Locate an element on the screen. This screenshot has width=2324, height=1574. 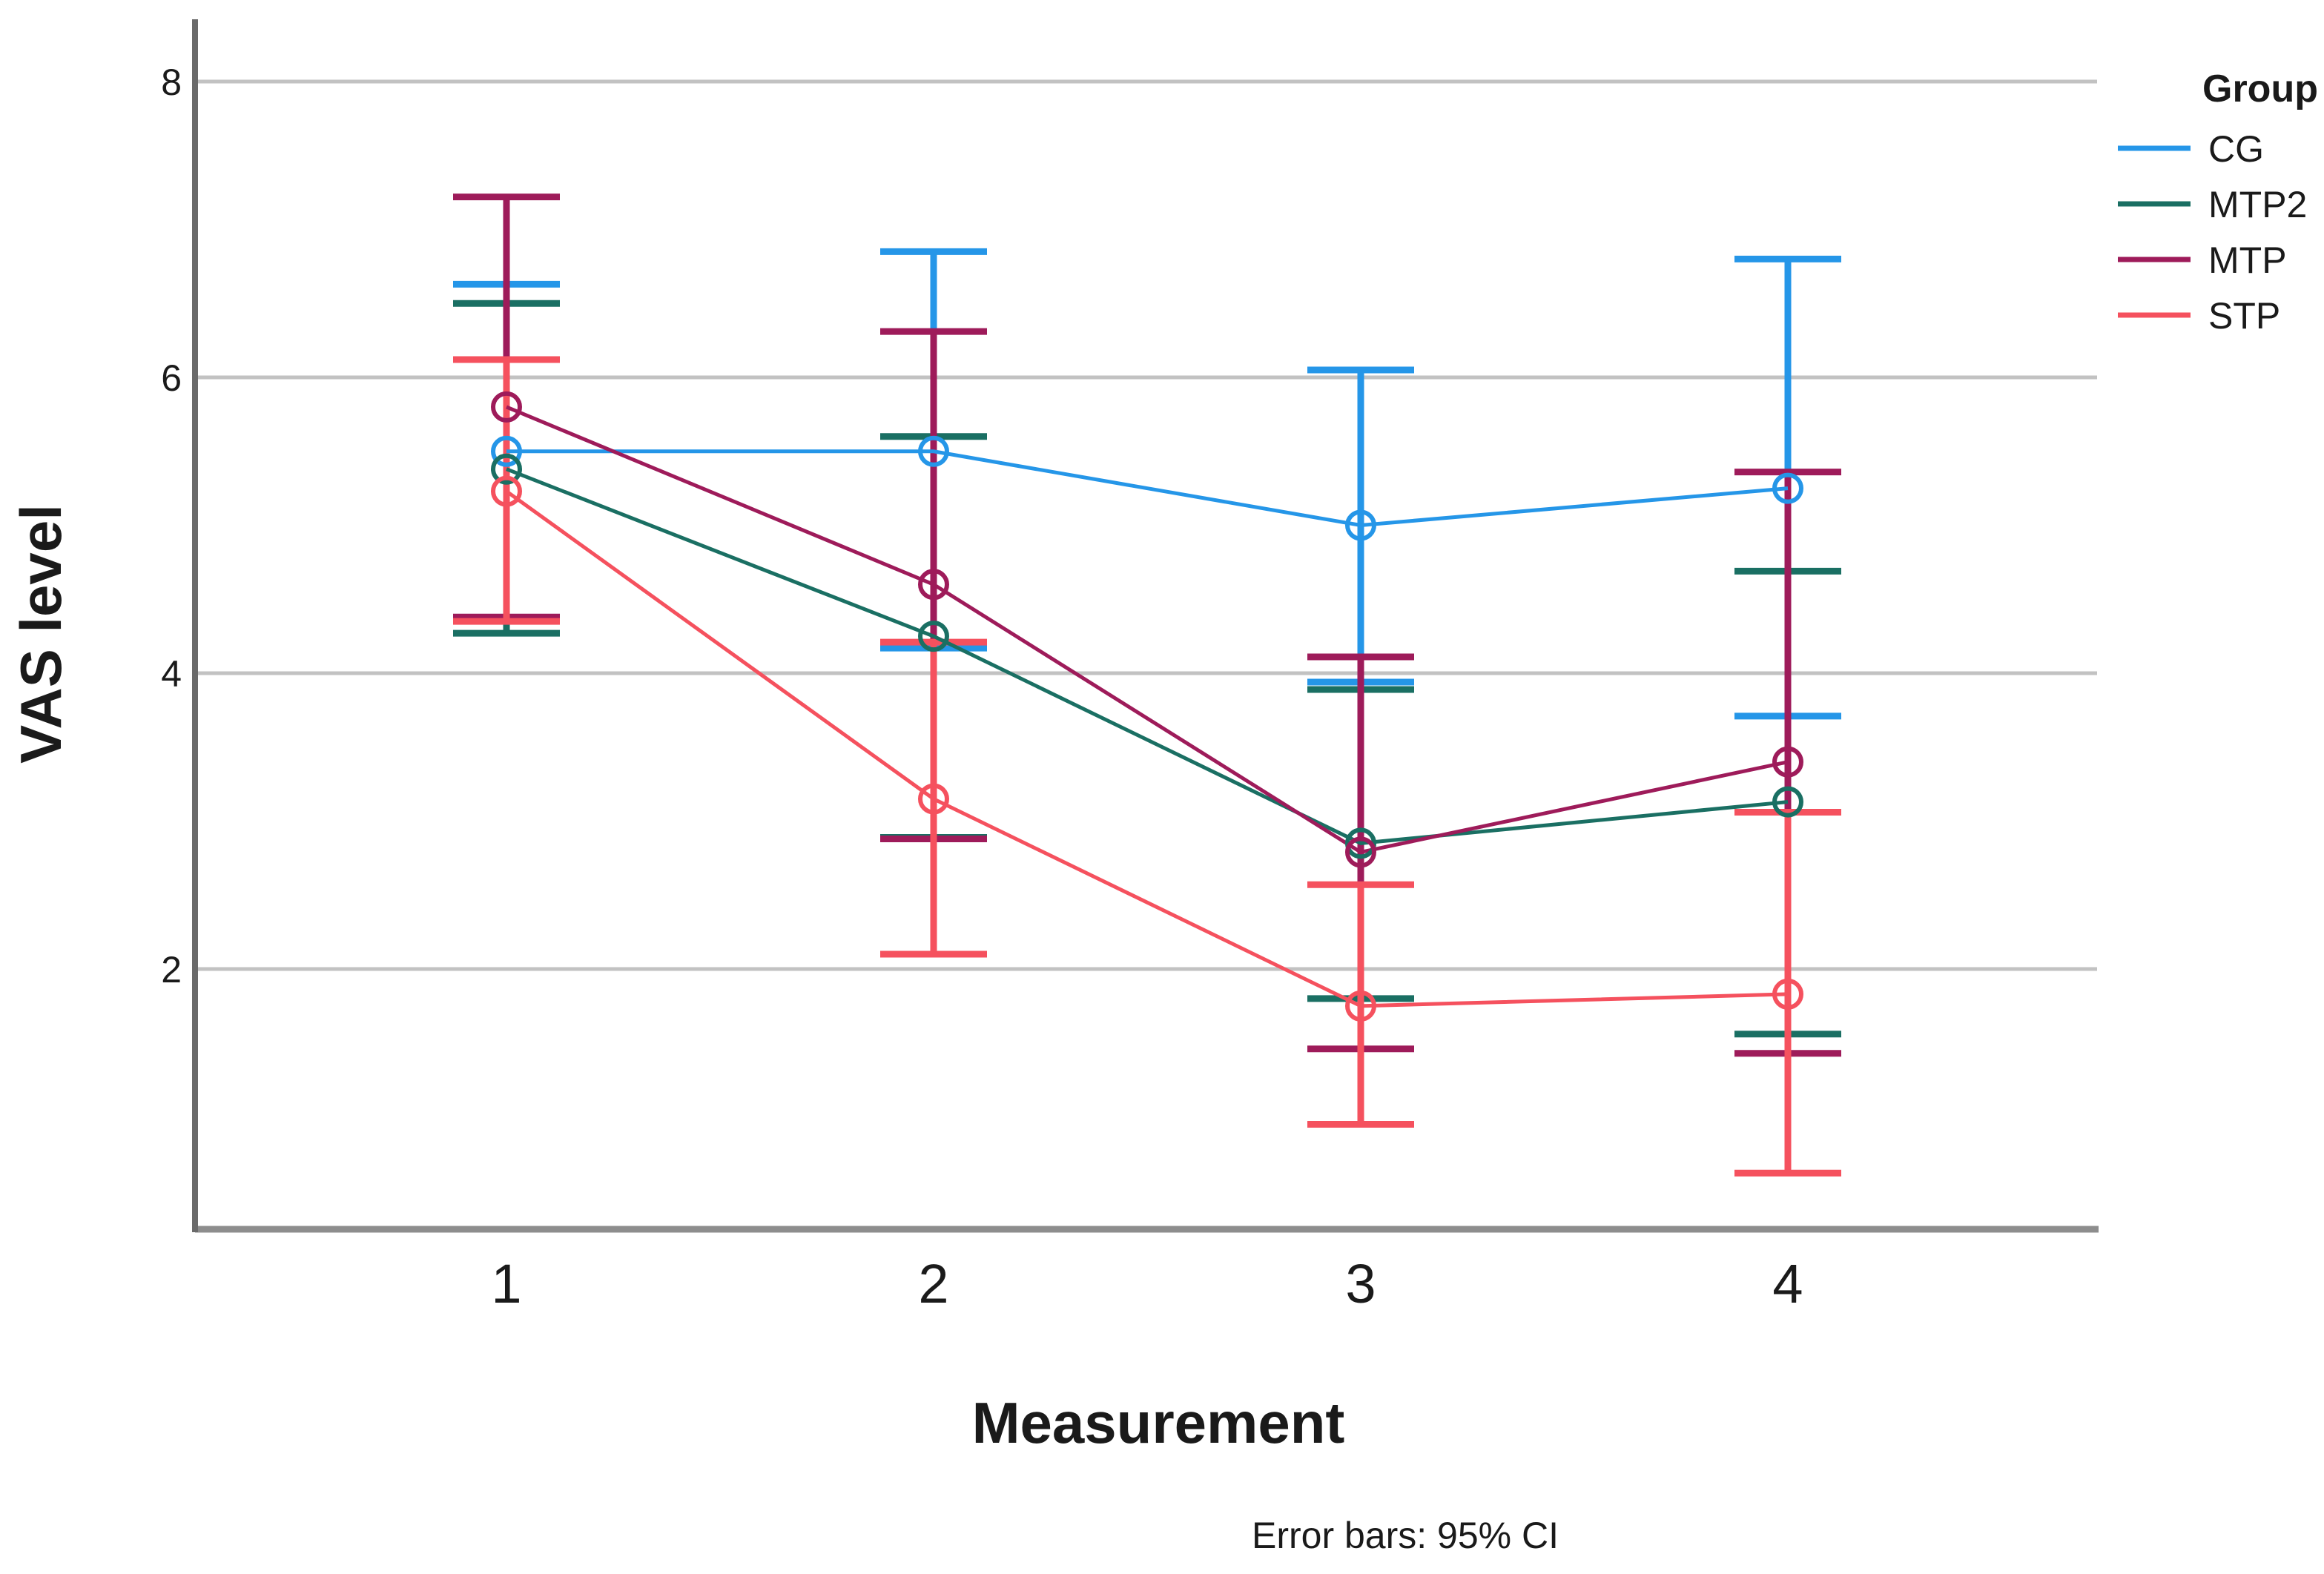
x-axis-title: Measurement is located at coordinates (1158, 1423).